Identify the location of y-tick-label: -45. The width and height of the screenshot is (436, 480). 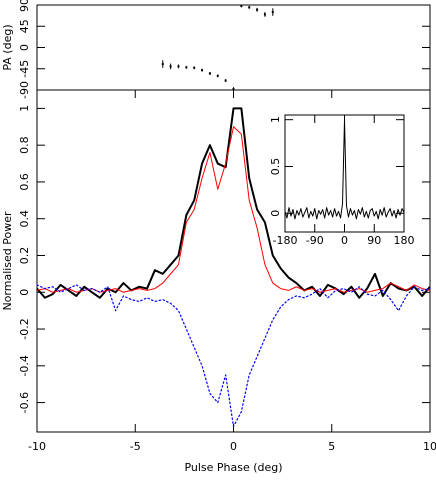
(24, 69).